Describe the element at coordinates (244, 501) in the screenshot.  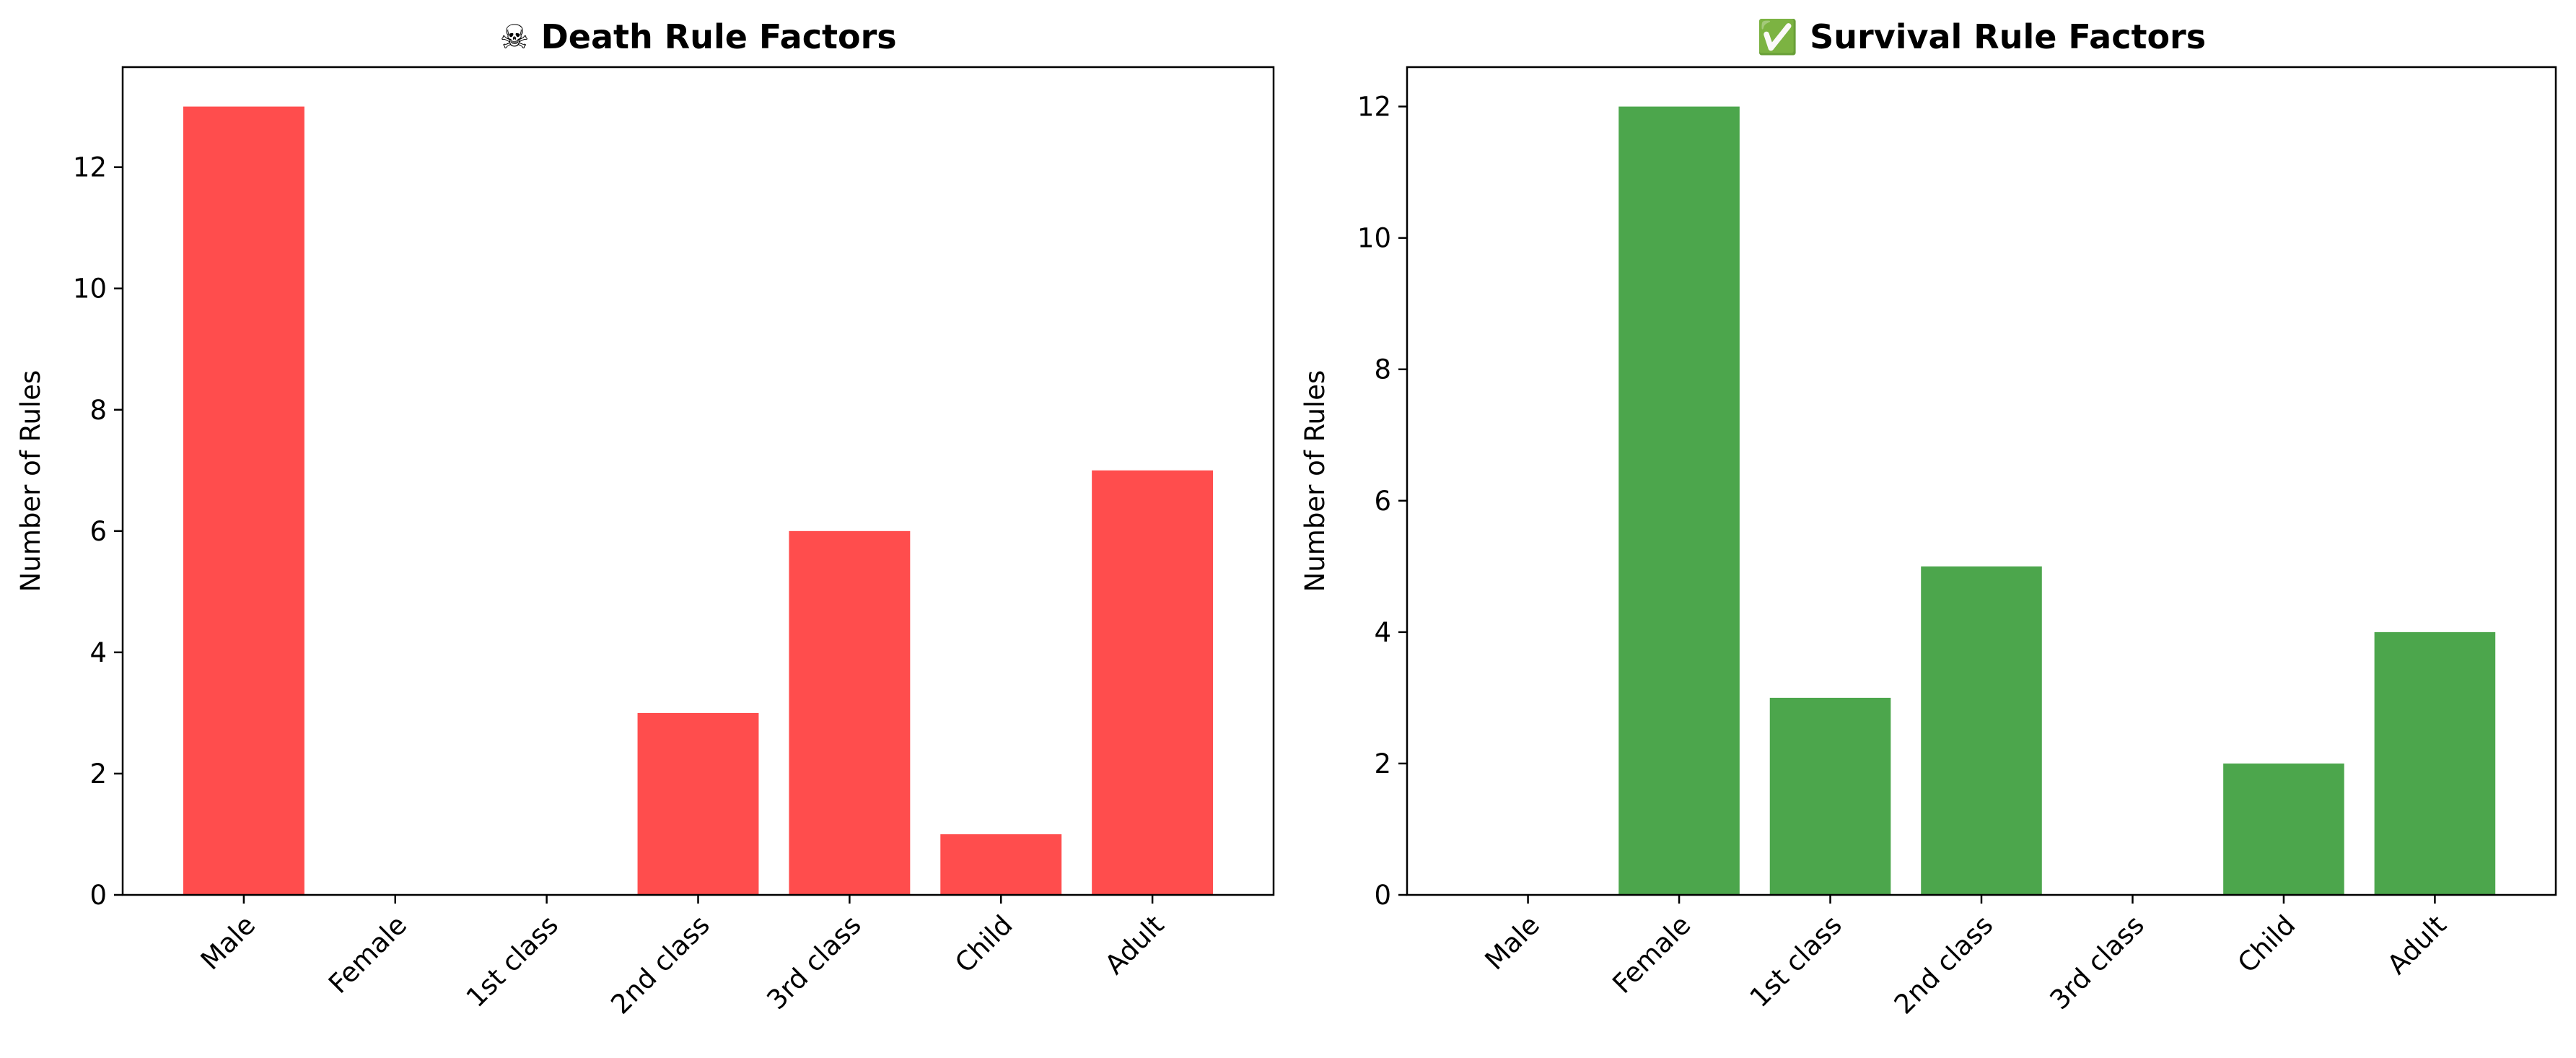
I see `chart-1-bar-male` at that location.